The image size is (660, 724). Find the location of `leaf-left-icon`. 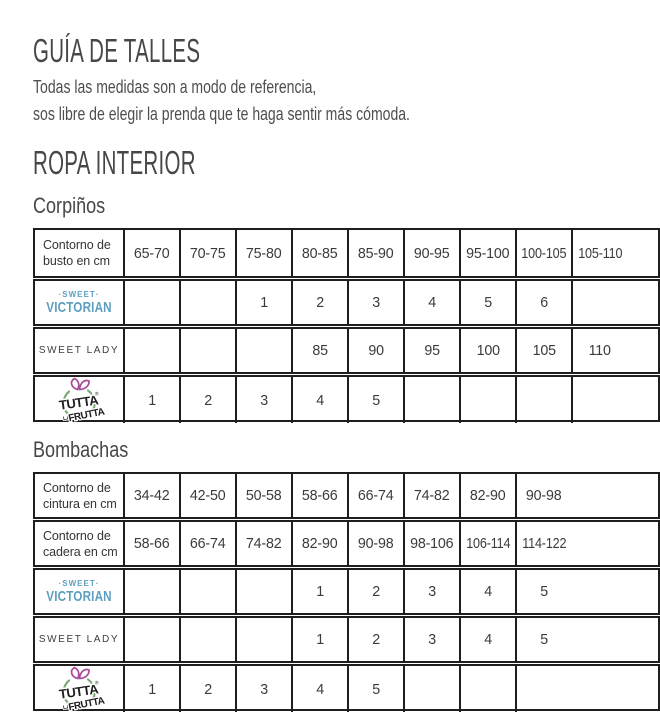

leaf-left-icon is located at coordinates (75, 384).